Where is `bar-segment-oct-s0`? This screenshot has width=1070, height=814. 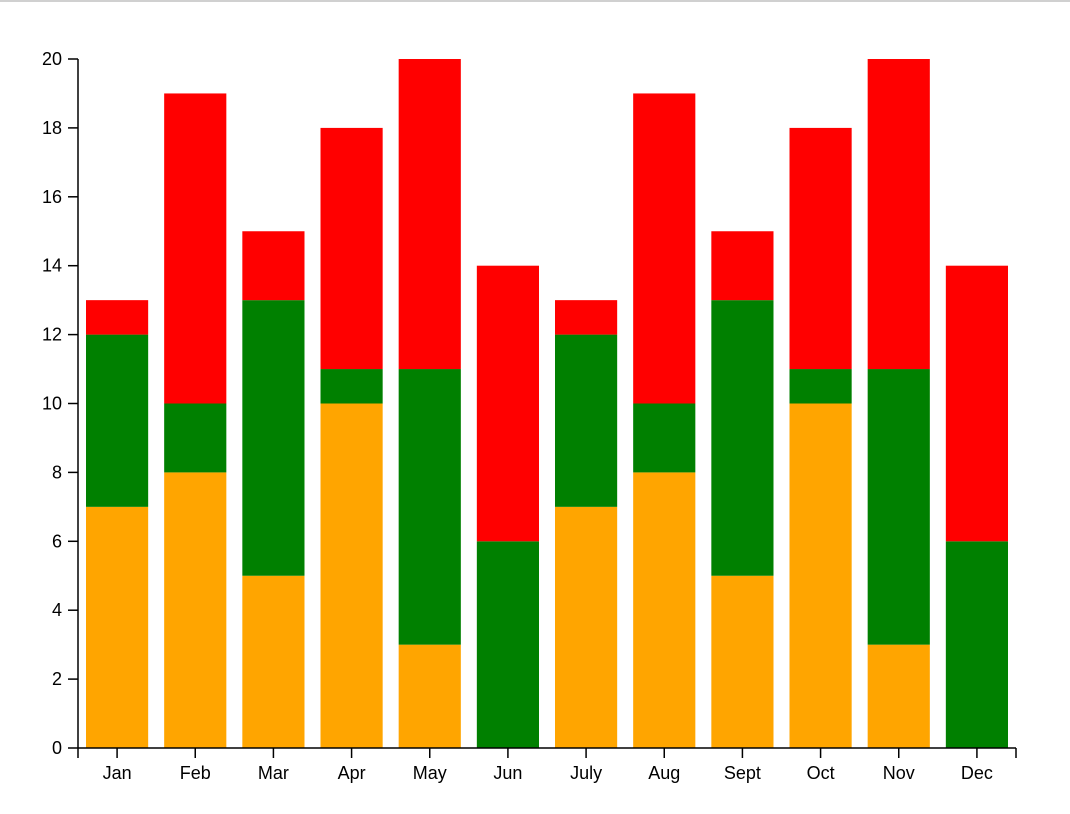
bar-segment-oct-s0 is located at coordinates (820, 575).